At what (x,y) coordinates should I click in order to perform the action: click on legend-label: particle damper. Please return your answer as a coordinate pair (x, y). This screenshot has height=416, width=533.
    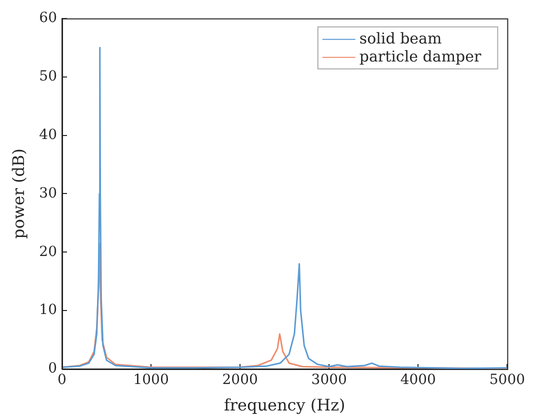
    Looking at the image, I should click on (420, 56).